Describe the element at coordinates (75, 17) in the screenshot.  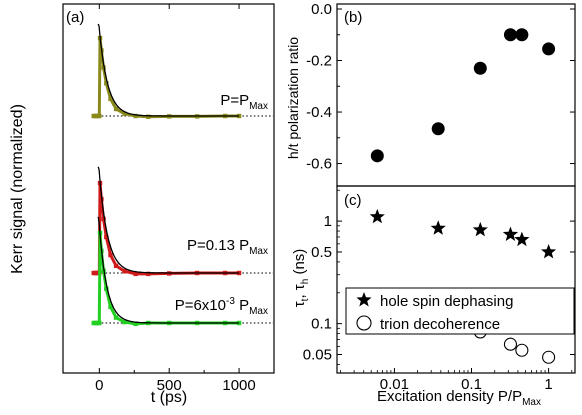
I see `panel-a-label: (a)` at that location.